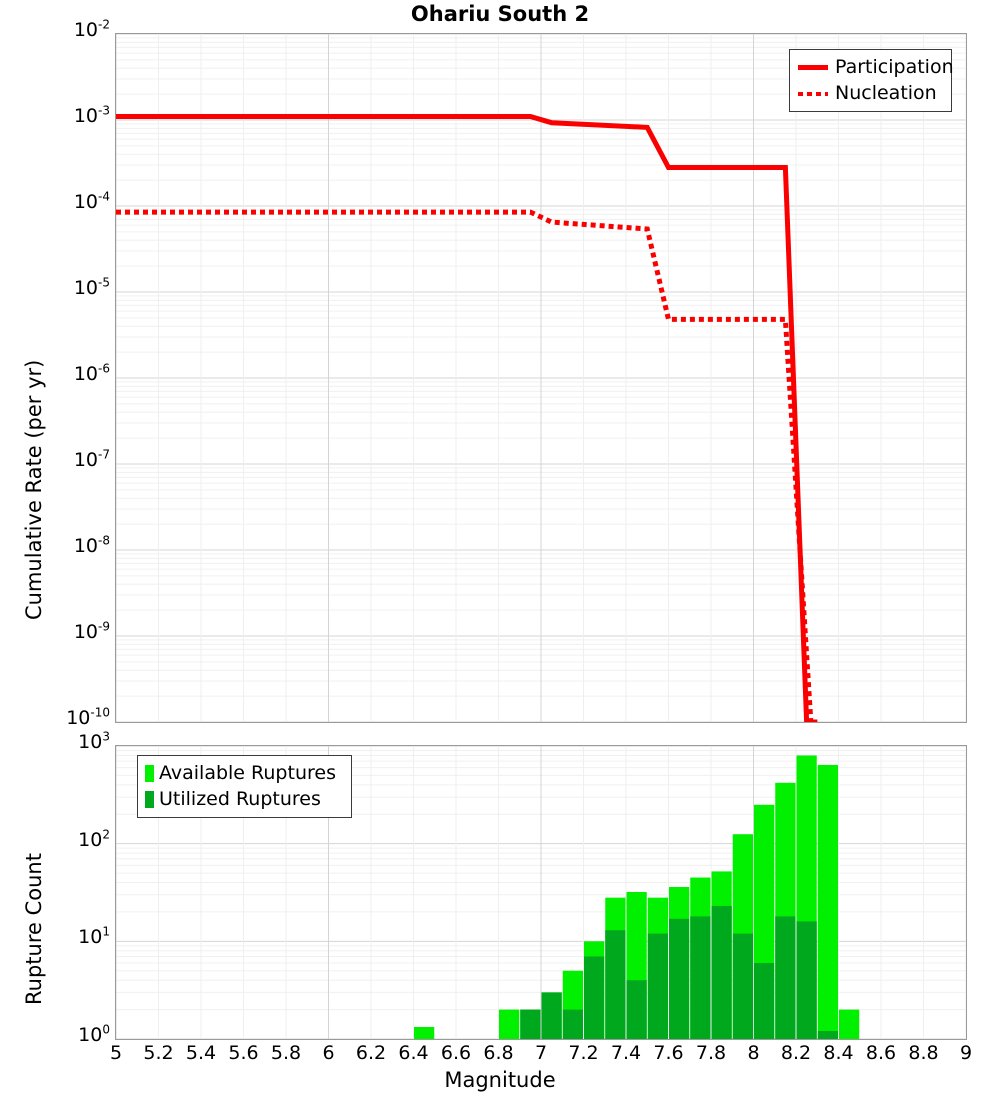  Describe the element at coordinates (838, 1053) in the screenshot. I see `xtick-8.4: 8.4` at that location.